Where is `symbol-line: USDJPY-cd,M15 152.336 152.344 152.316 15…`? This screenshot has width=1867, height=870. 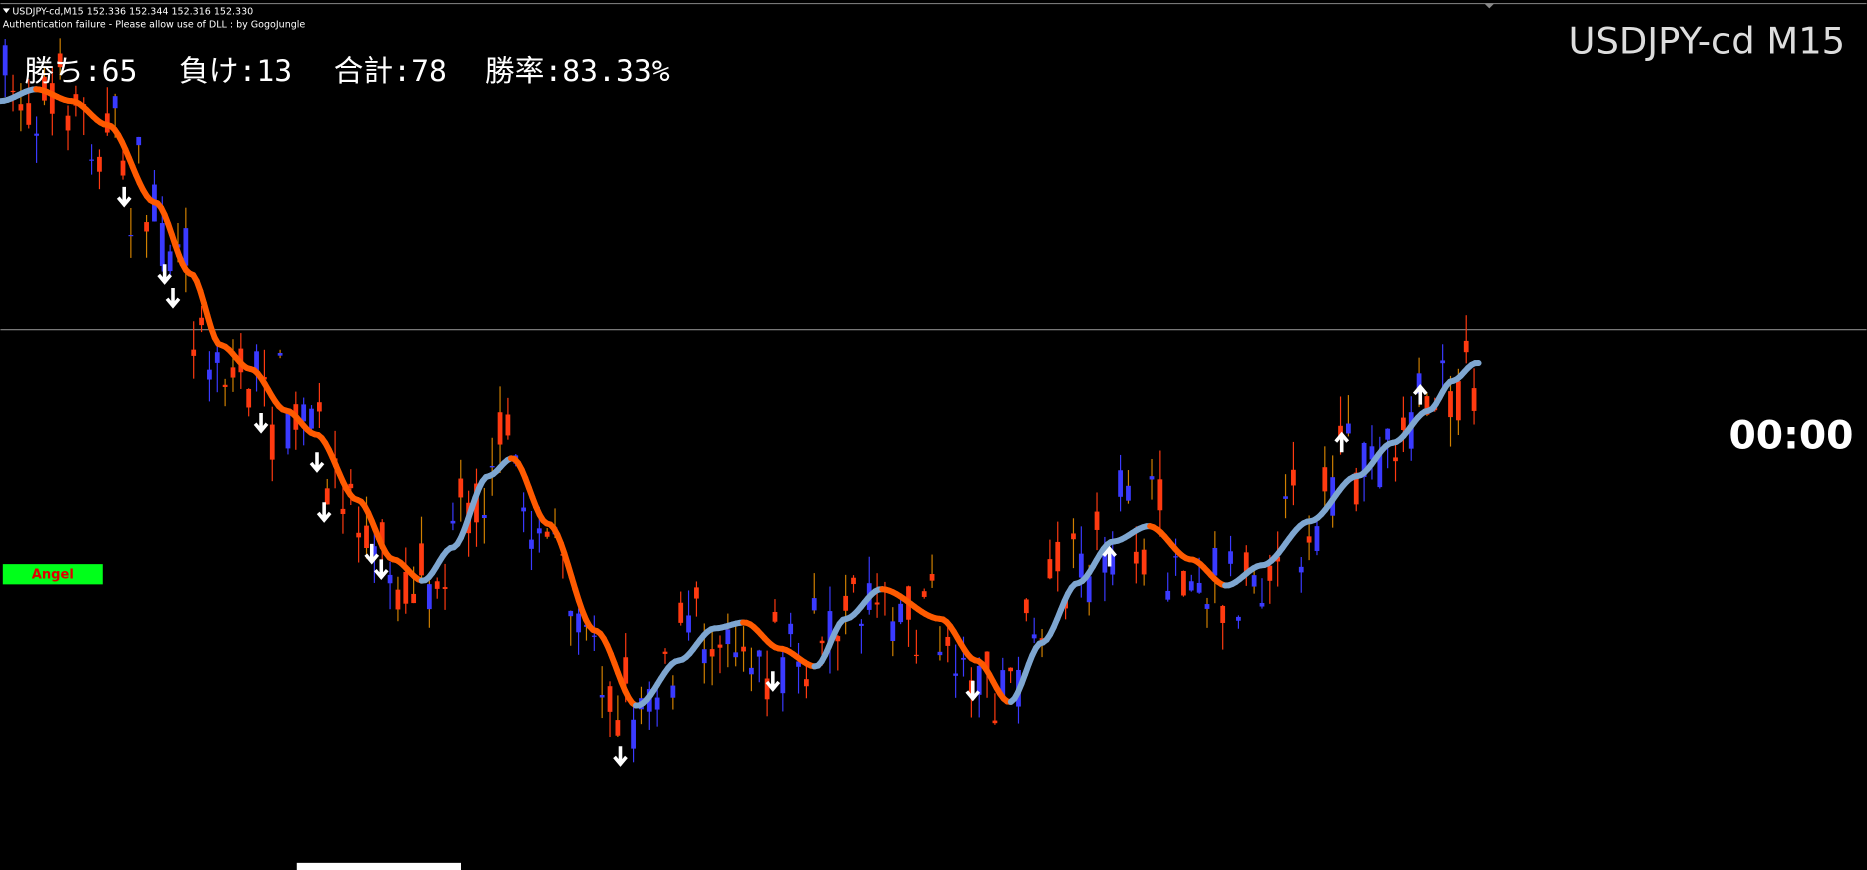
symbol-line: USDJPY-cd,M15 152.336 152.344 152.316 15… is located at coordinates (132, 11).